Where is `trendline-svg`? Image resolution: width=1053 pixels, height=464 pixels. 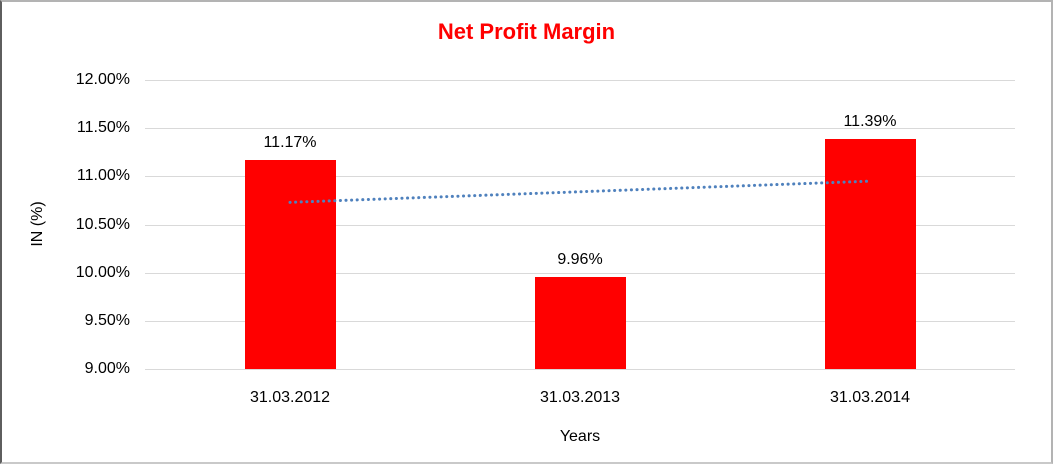
trendline-svg is located at coordinates (580, 191).